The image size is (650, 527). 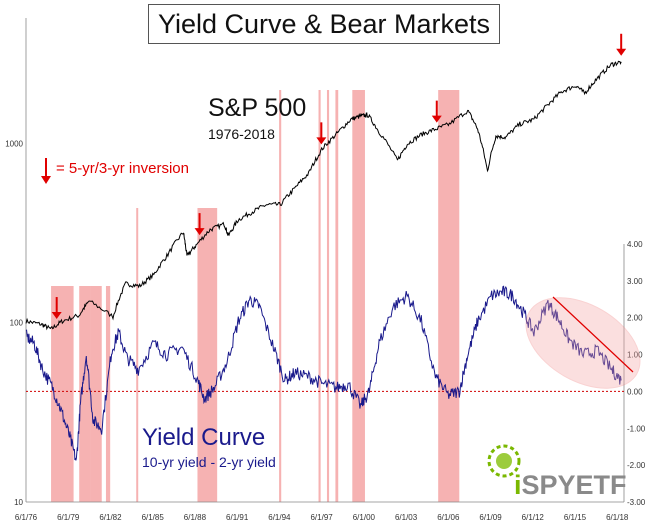 I want to click on left-tick-labels: 10 100 1000, so click(x=14, y=323).